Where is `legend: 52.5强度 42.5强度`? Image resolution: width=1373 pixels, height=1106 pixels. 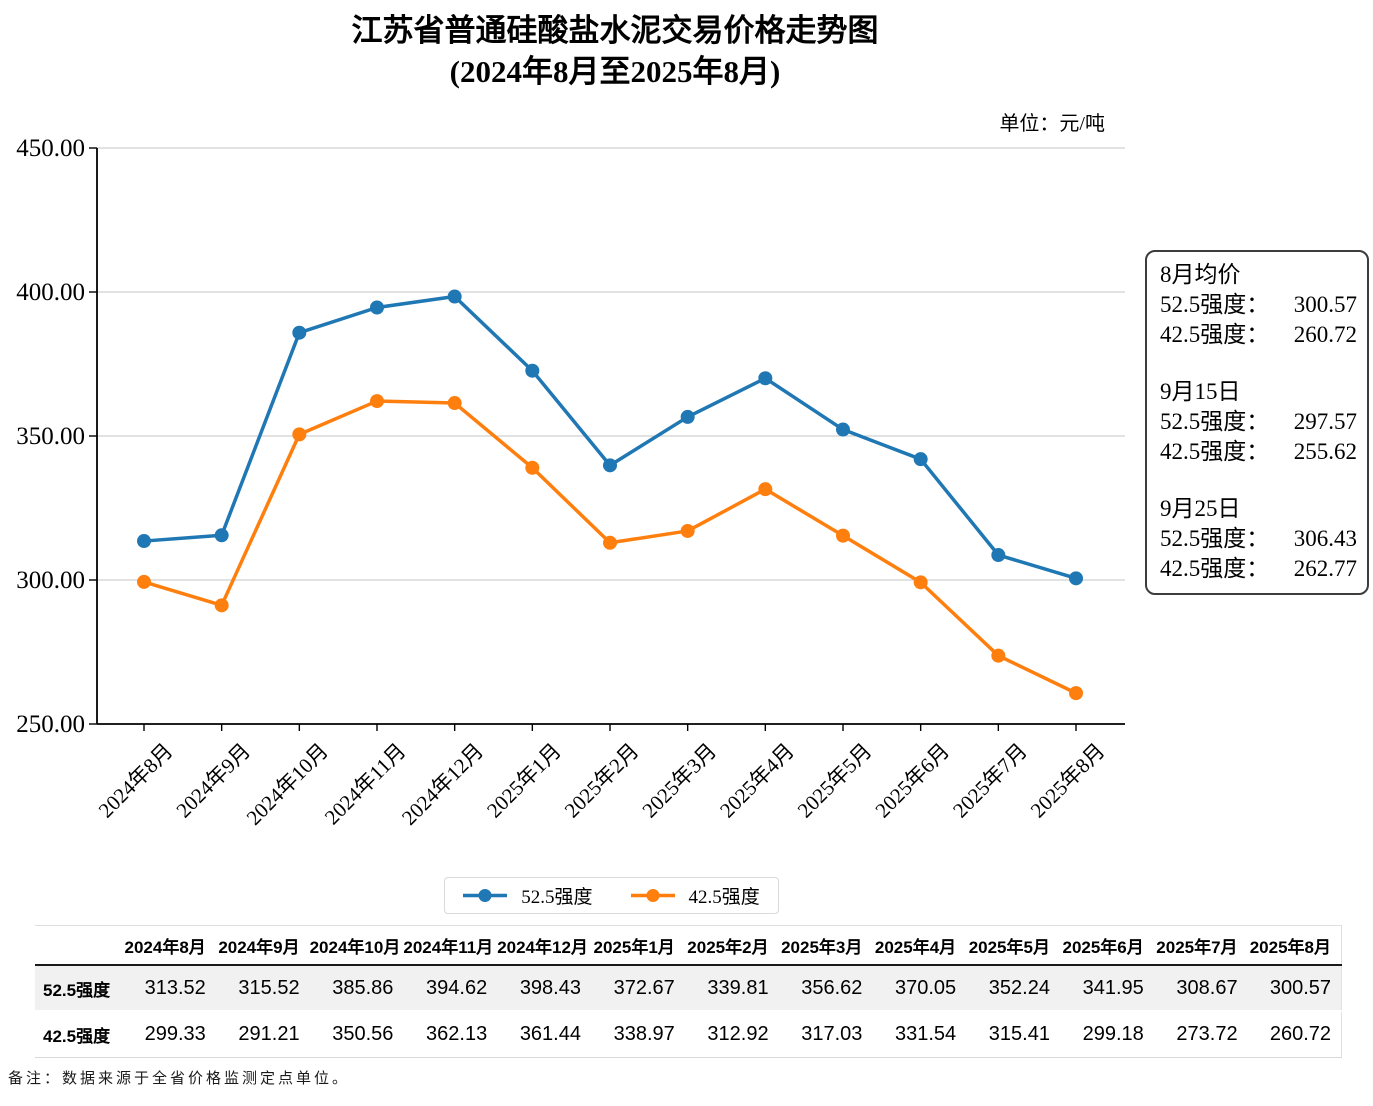 legend: 52.5强度 42.5强度 is located at coordinates (611, 895).